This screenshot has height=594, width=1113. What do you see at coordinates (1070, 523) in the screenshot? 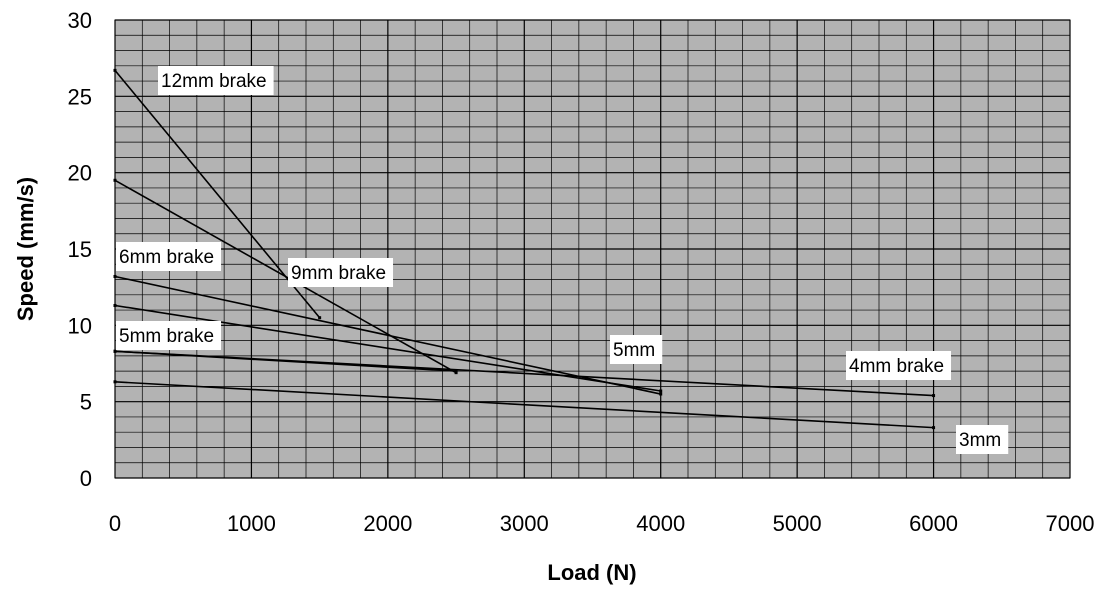
I see `x-tick-label: 7000` at bounding box center [1070, 523].